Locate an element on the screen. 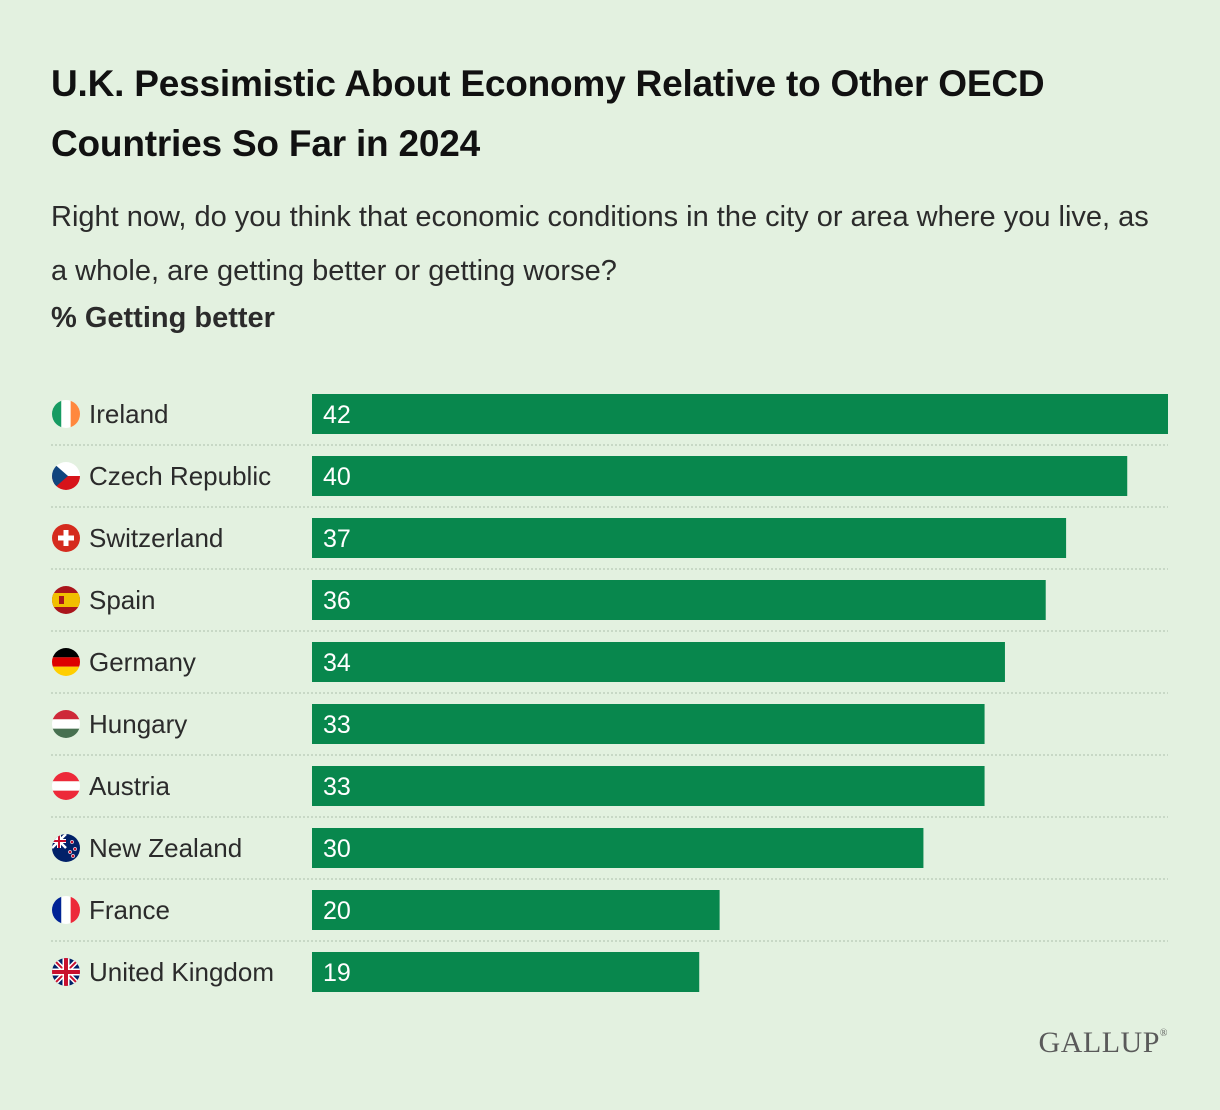 The width and height of the screenshot is (1220, 1110). hungary-flag-icon is located at coordinates (66, 724).